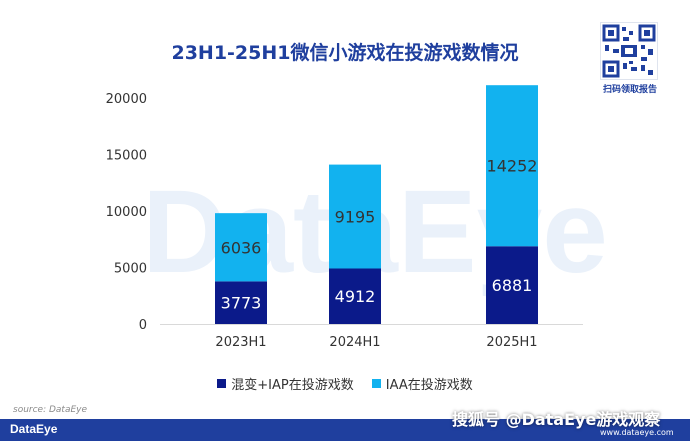 The width and height of the screenshot is (690, 441). I want to click on y-tick-label: 20000, so click(126, 99).